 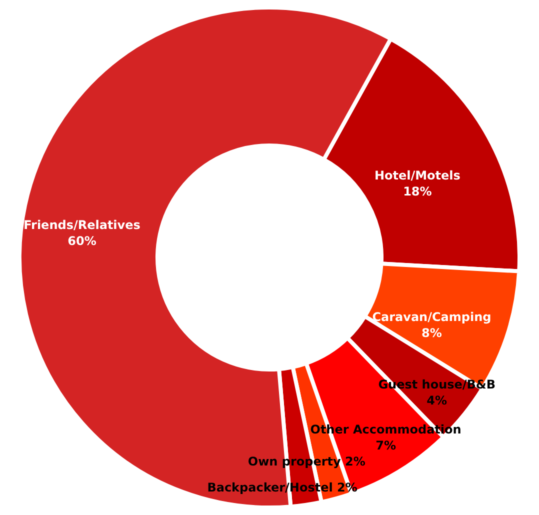 I want to click on data-label: 18%, so click(x=417, y=191).